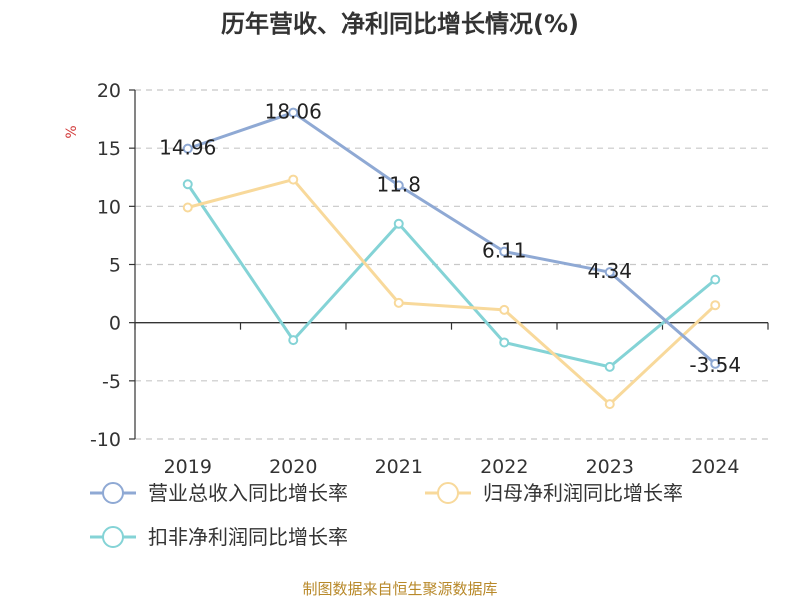 This screenshot has height=600, width=800. What do you see at coordinates (583, 493) in the screenshot?
I see `legend-label: 归母净利润同比增长率` at bounding box center [583, 493].